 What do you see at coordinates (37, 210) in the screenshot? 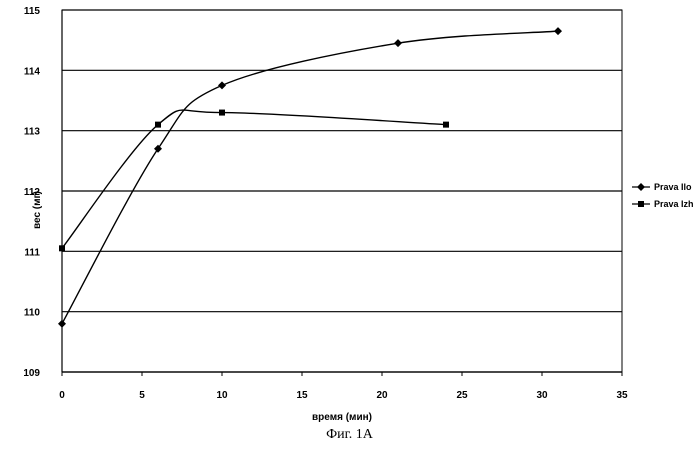
I see `y-axis-title: вес (мг)` at bounding box center [37, 210].